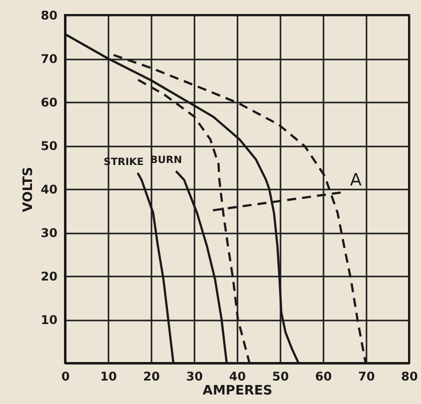 The height and width of the screenshot is (404, 421). Describe the element at coordinates (65, 377) in the screenshot. I see `x-tick-label: 0` at that location.